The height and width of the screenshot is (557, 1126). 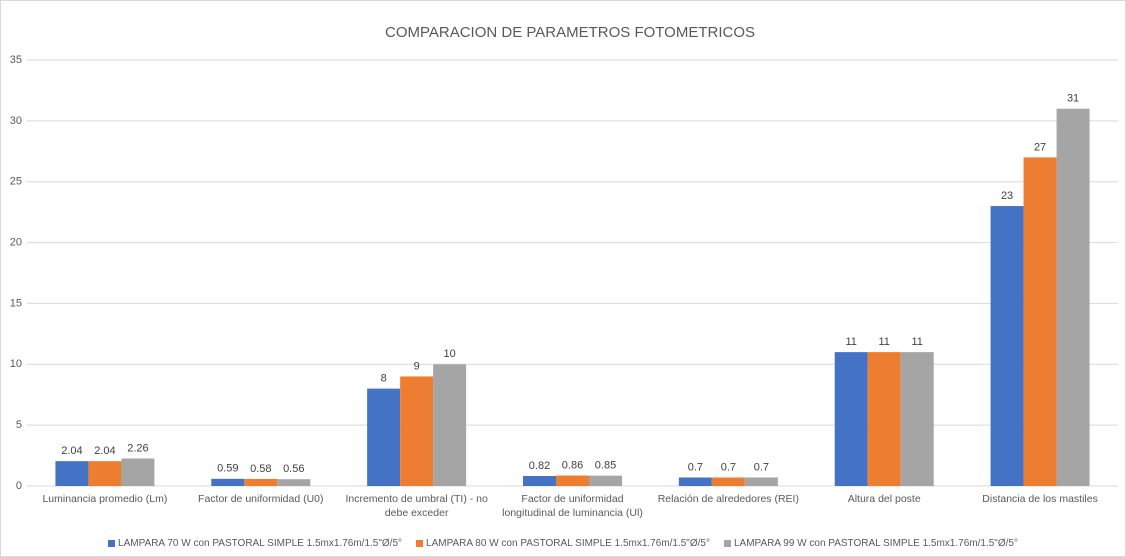 I want to click on y-tick-label: 35, so click(x=16, y=60).